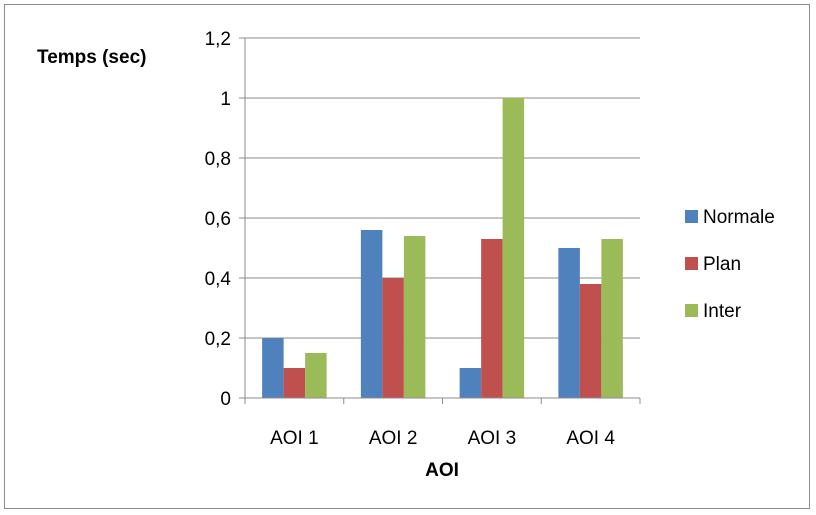  I want to click on y-tick-label: 0,6, so click(218, 219).